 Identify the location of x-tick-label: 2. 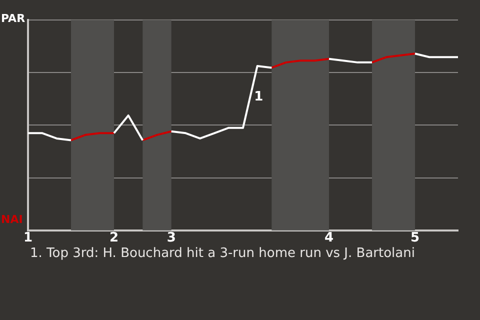
(114, 238).